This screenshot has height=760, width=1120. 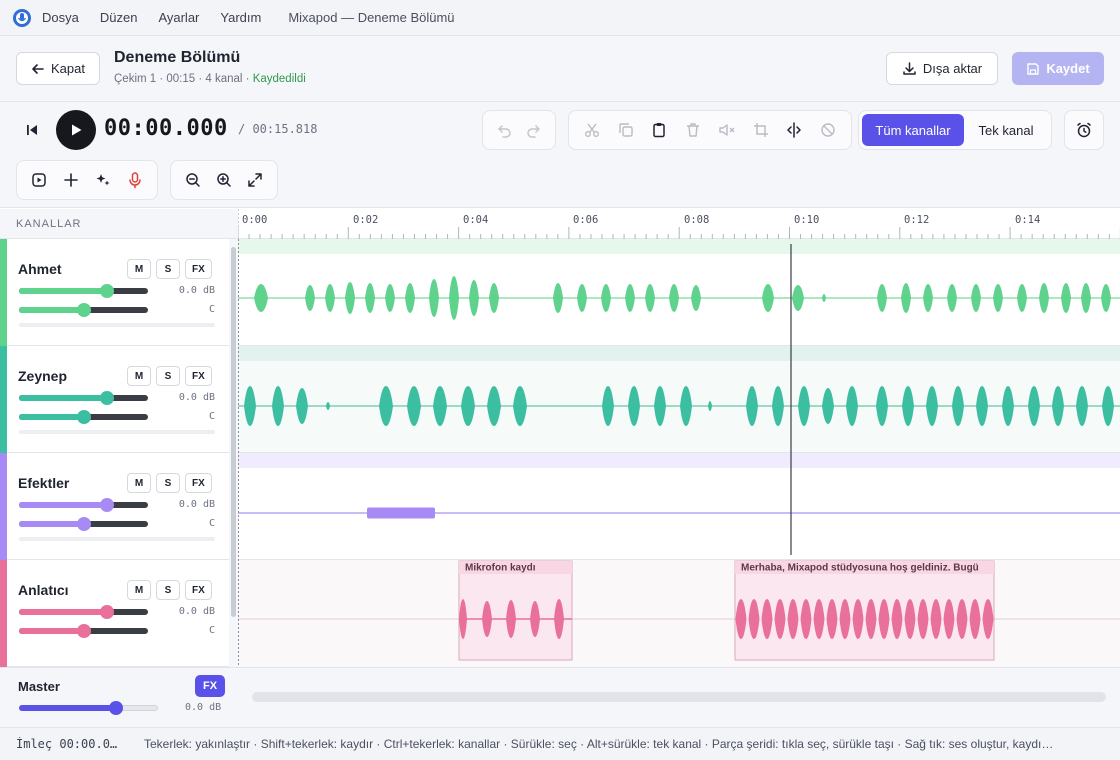 I want to click on track-panel-ahmet: Ahmet M S FX 0.0 dB C, so click(x=114, y=292).